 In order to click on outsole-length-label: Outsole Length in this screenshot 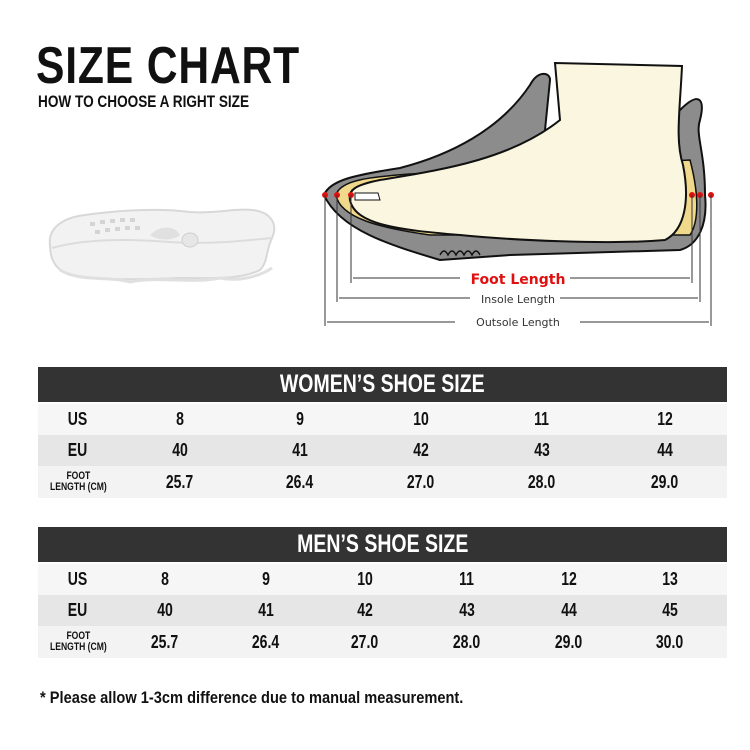, I will do `click(518, 322)`.